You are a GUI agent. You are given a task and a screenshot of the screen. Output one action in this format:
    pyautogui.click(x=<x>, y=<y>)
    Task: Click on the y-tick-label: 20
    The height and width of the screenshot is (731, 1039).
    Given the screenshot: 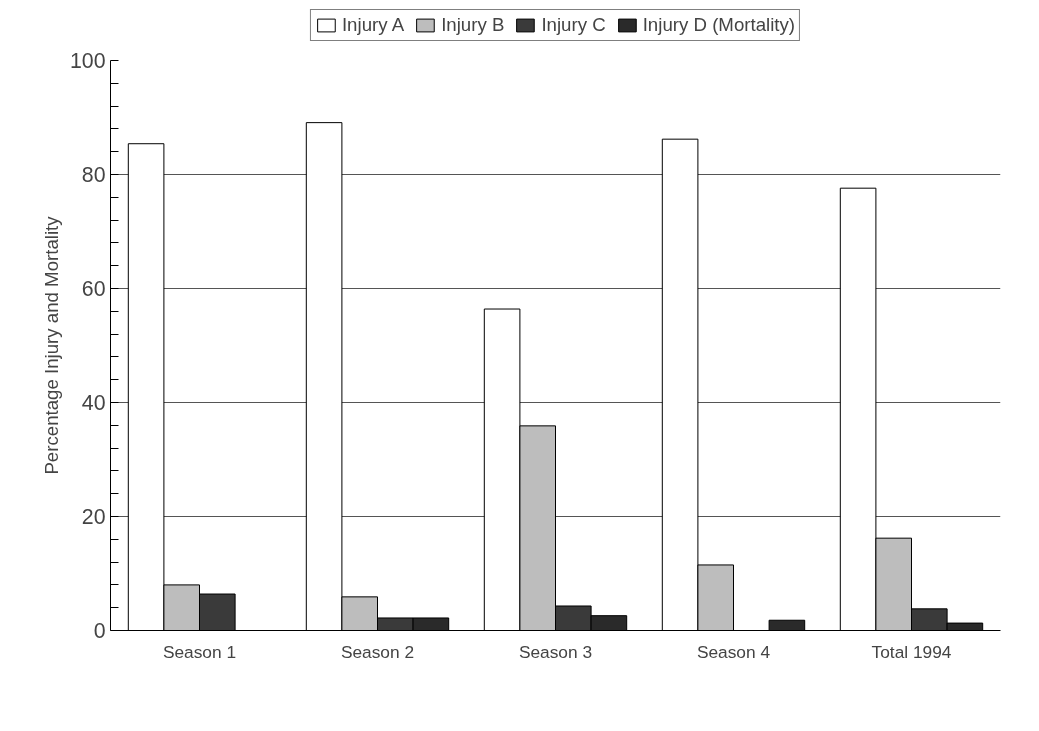 What is the action you would take?
    pyautogui.click(x=93, y=517)
    